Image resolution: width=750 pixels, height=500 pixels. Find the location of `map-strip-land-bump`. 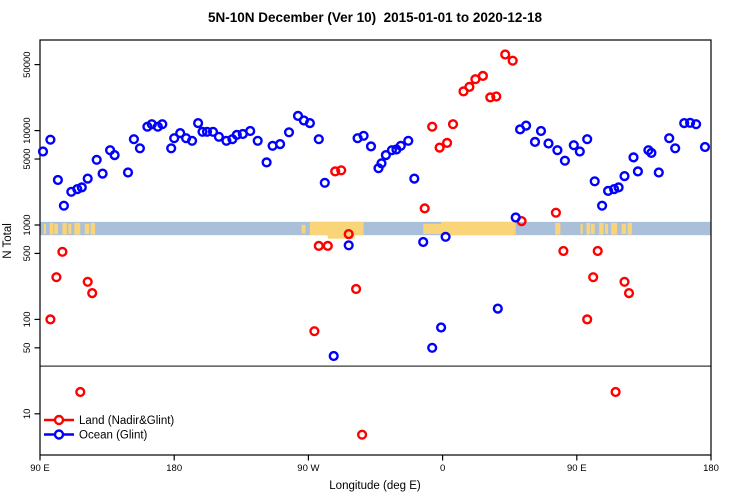

map-strip-land-bump is located at coordinates (341, 236).